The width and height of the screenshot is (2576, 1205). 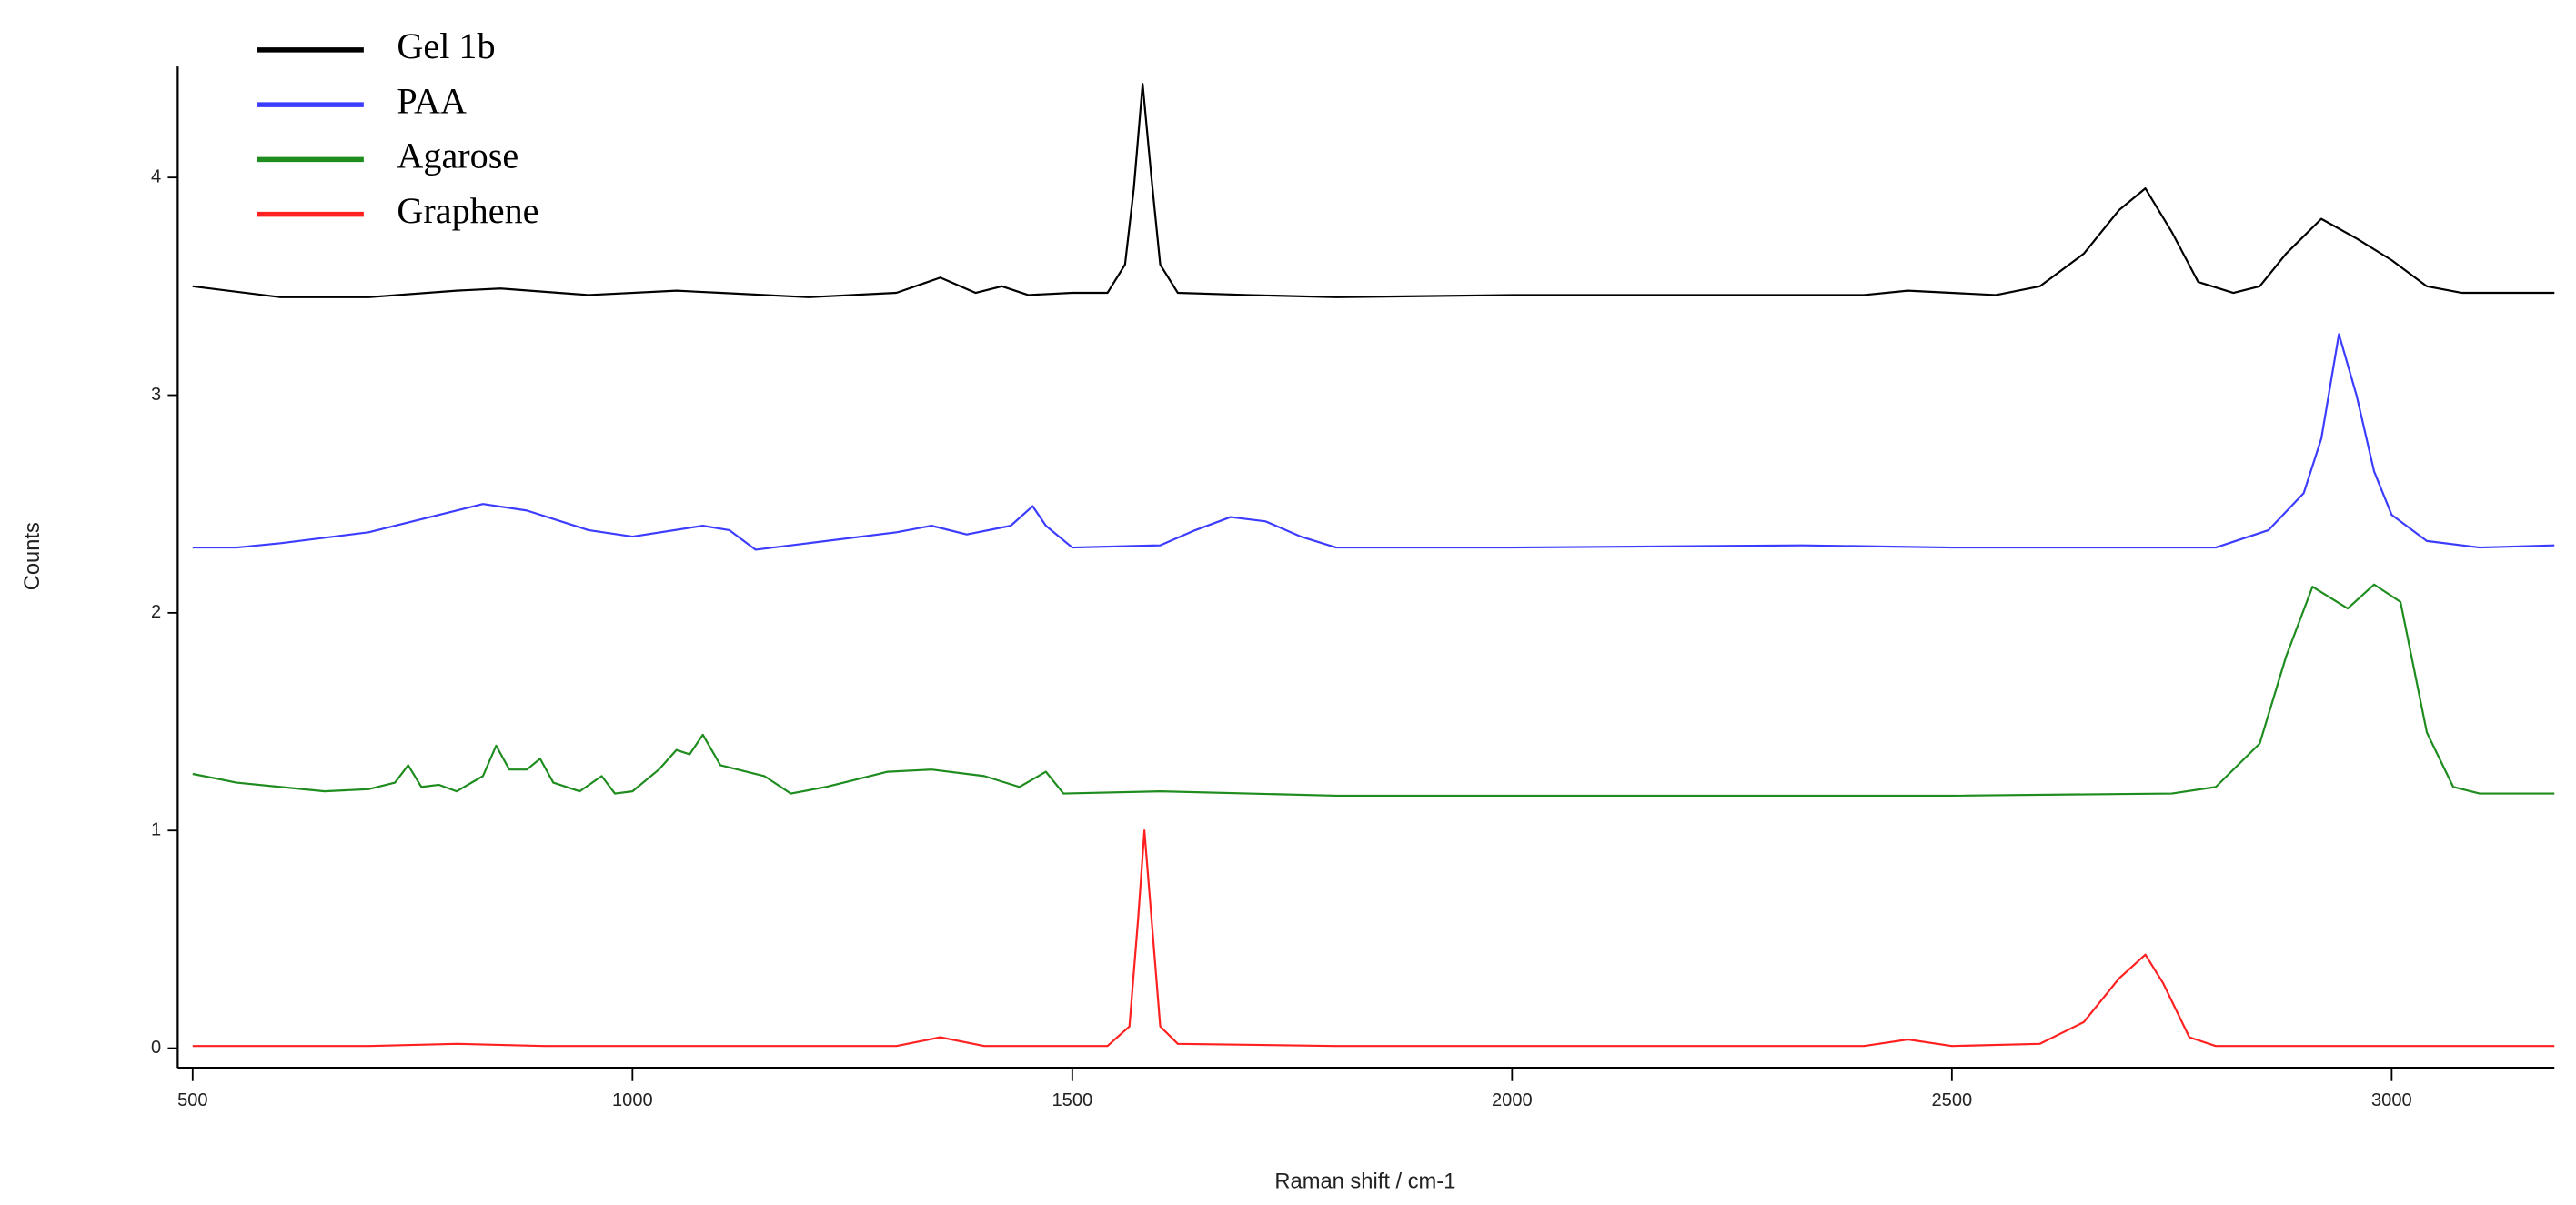 I want to click on legend-label: Agarose, so click(x=457, y=156).